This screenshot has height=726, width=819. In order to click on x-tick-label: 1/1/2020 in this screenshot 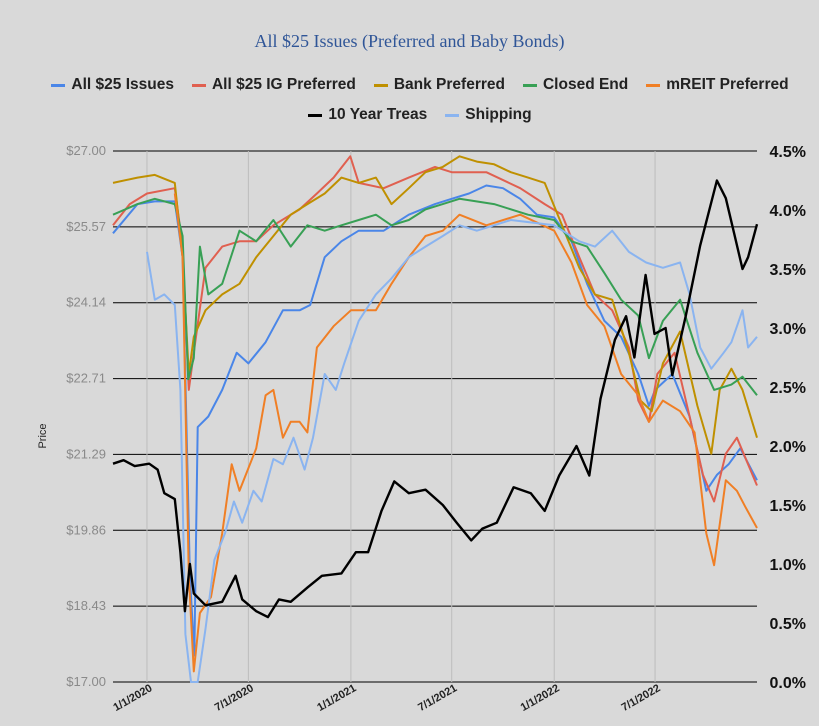, I will do `click(132, 698)`.